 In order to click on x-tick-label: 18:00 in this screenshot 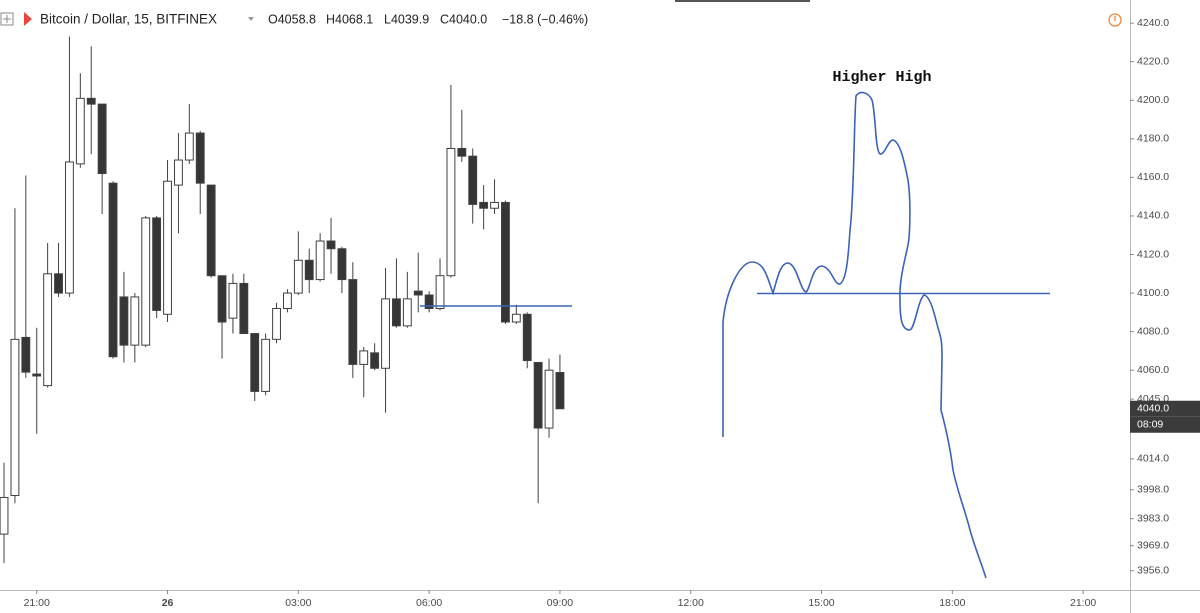, I will do `click(952, 603)`.